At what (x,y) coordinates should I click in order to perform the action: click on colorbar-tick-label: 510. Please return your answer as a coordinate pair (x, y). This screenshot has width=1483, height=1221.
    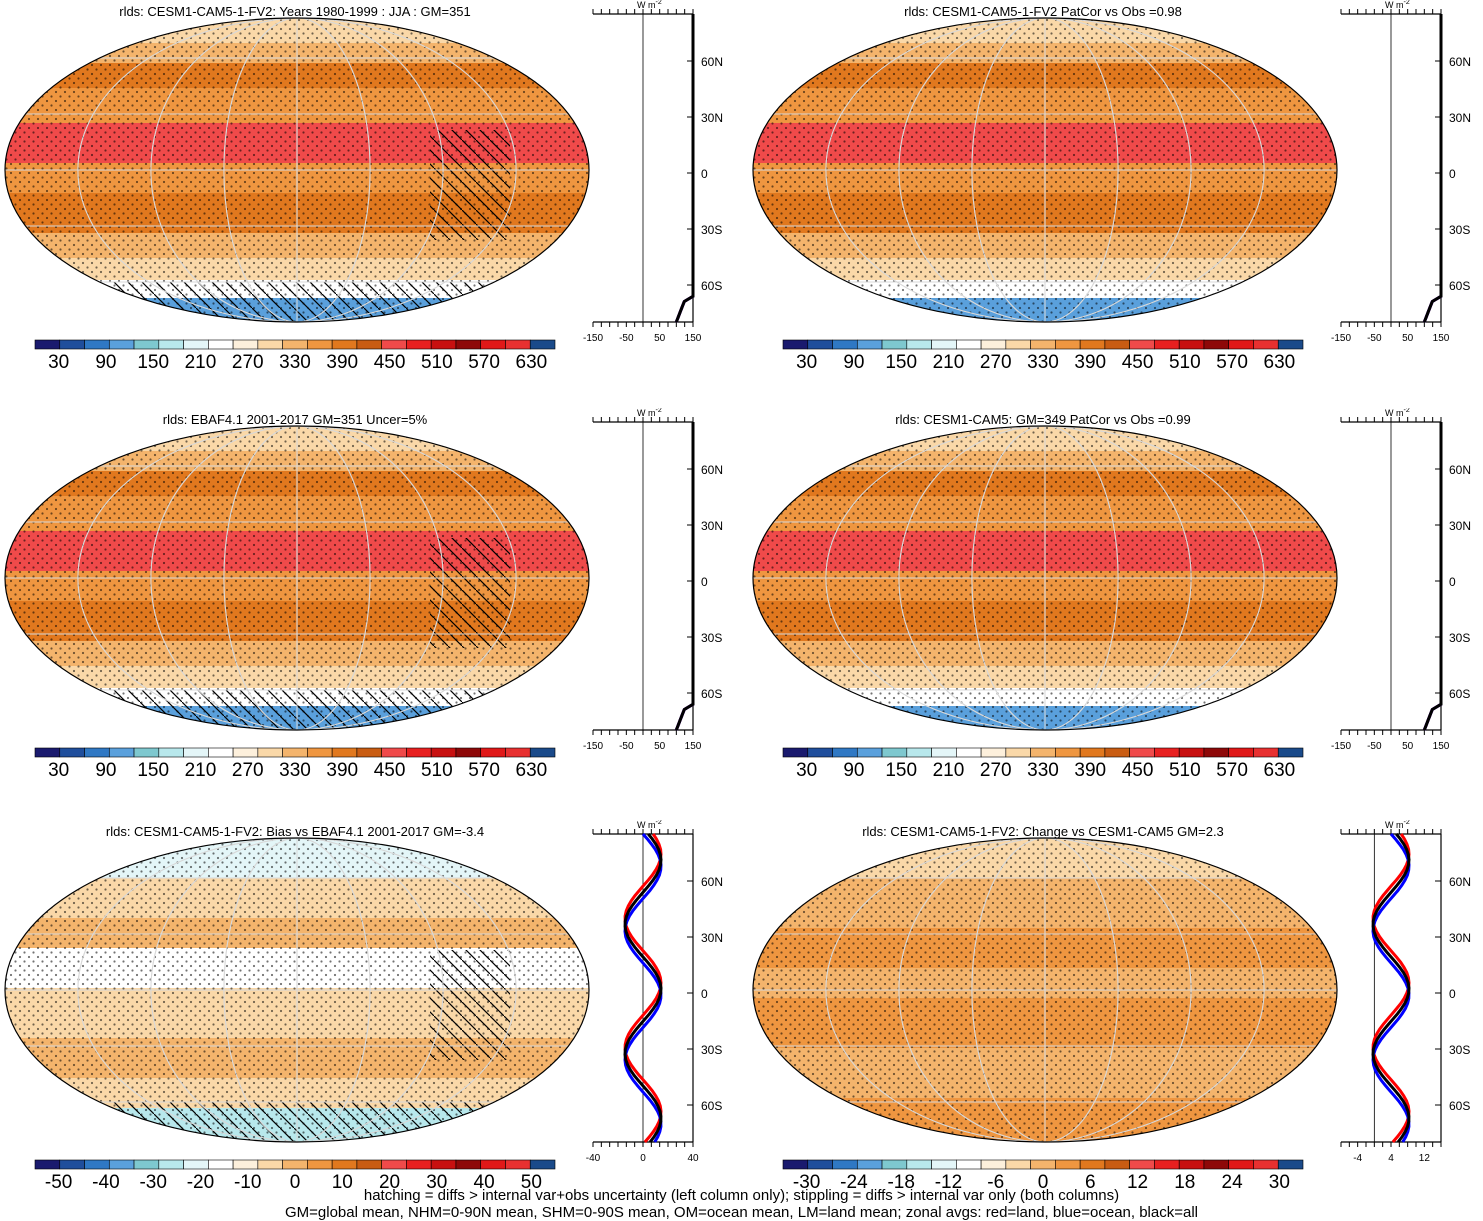
    Looking at the image, I should click on (1185, 770).